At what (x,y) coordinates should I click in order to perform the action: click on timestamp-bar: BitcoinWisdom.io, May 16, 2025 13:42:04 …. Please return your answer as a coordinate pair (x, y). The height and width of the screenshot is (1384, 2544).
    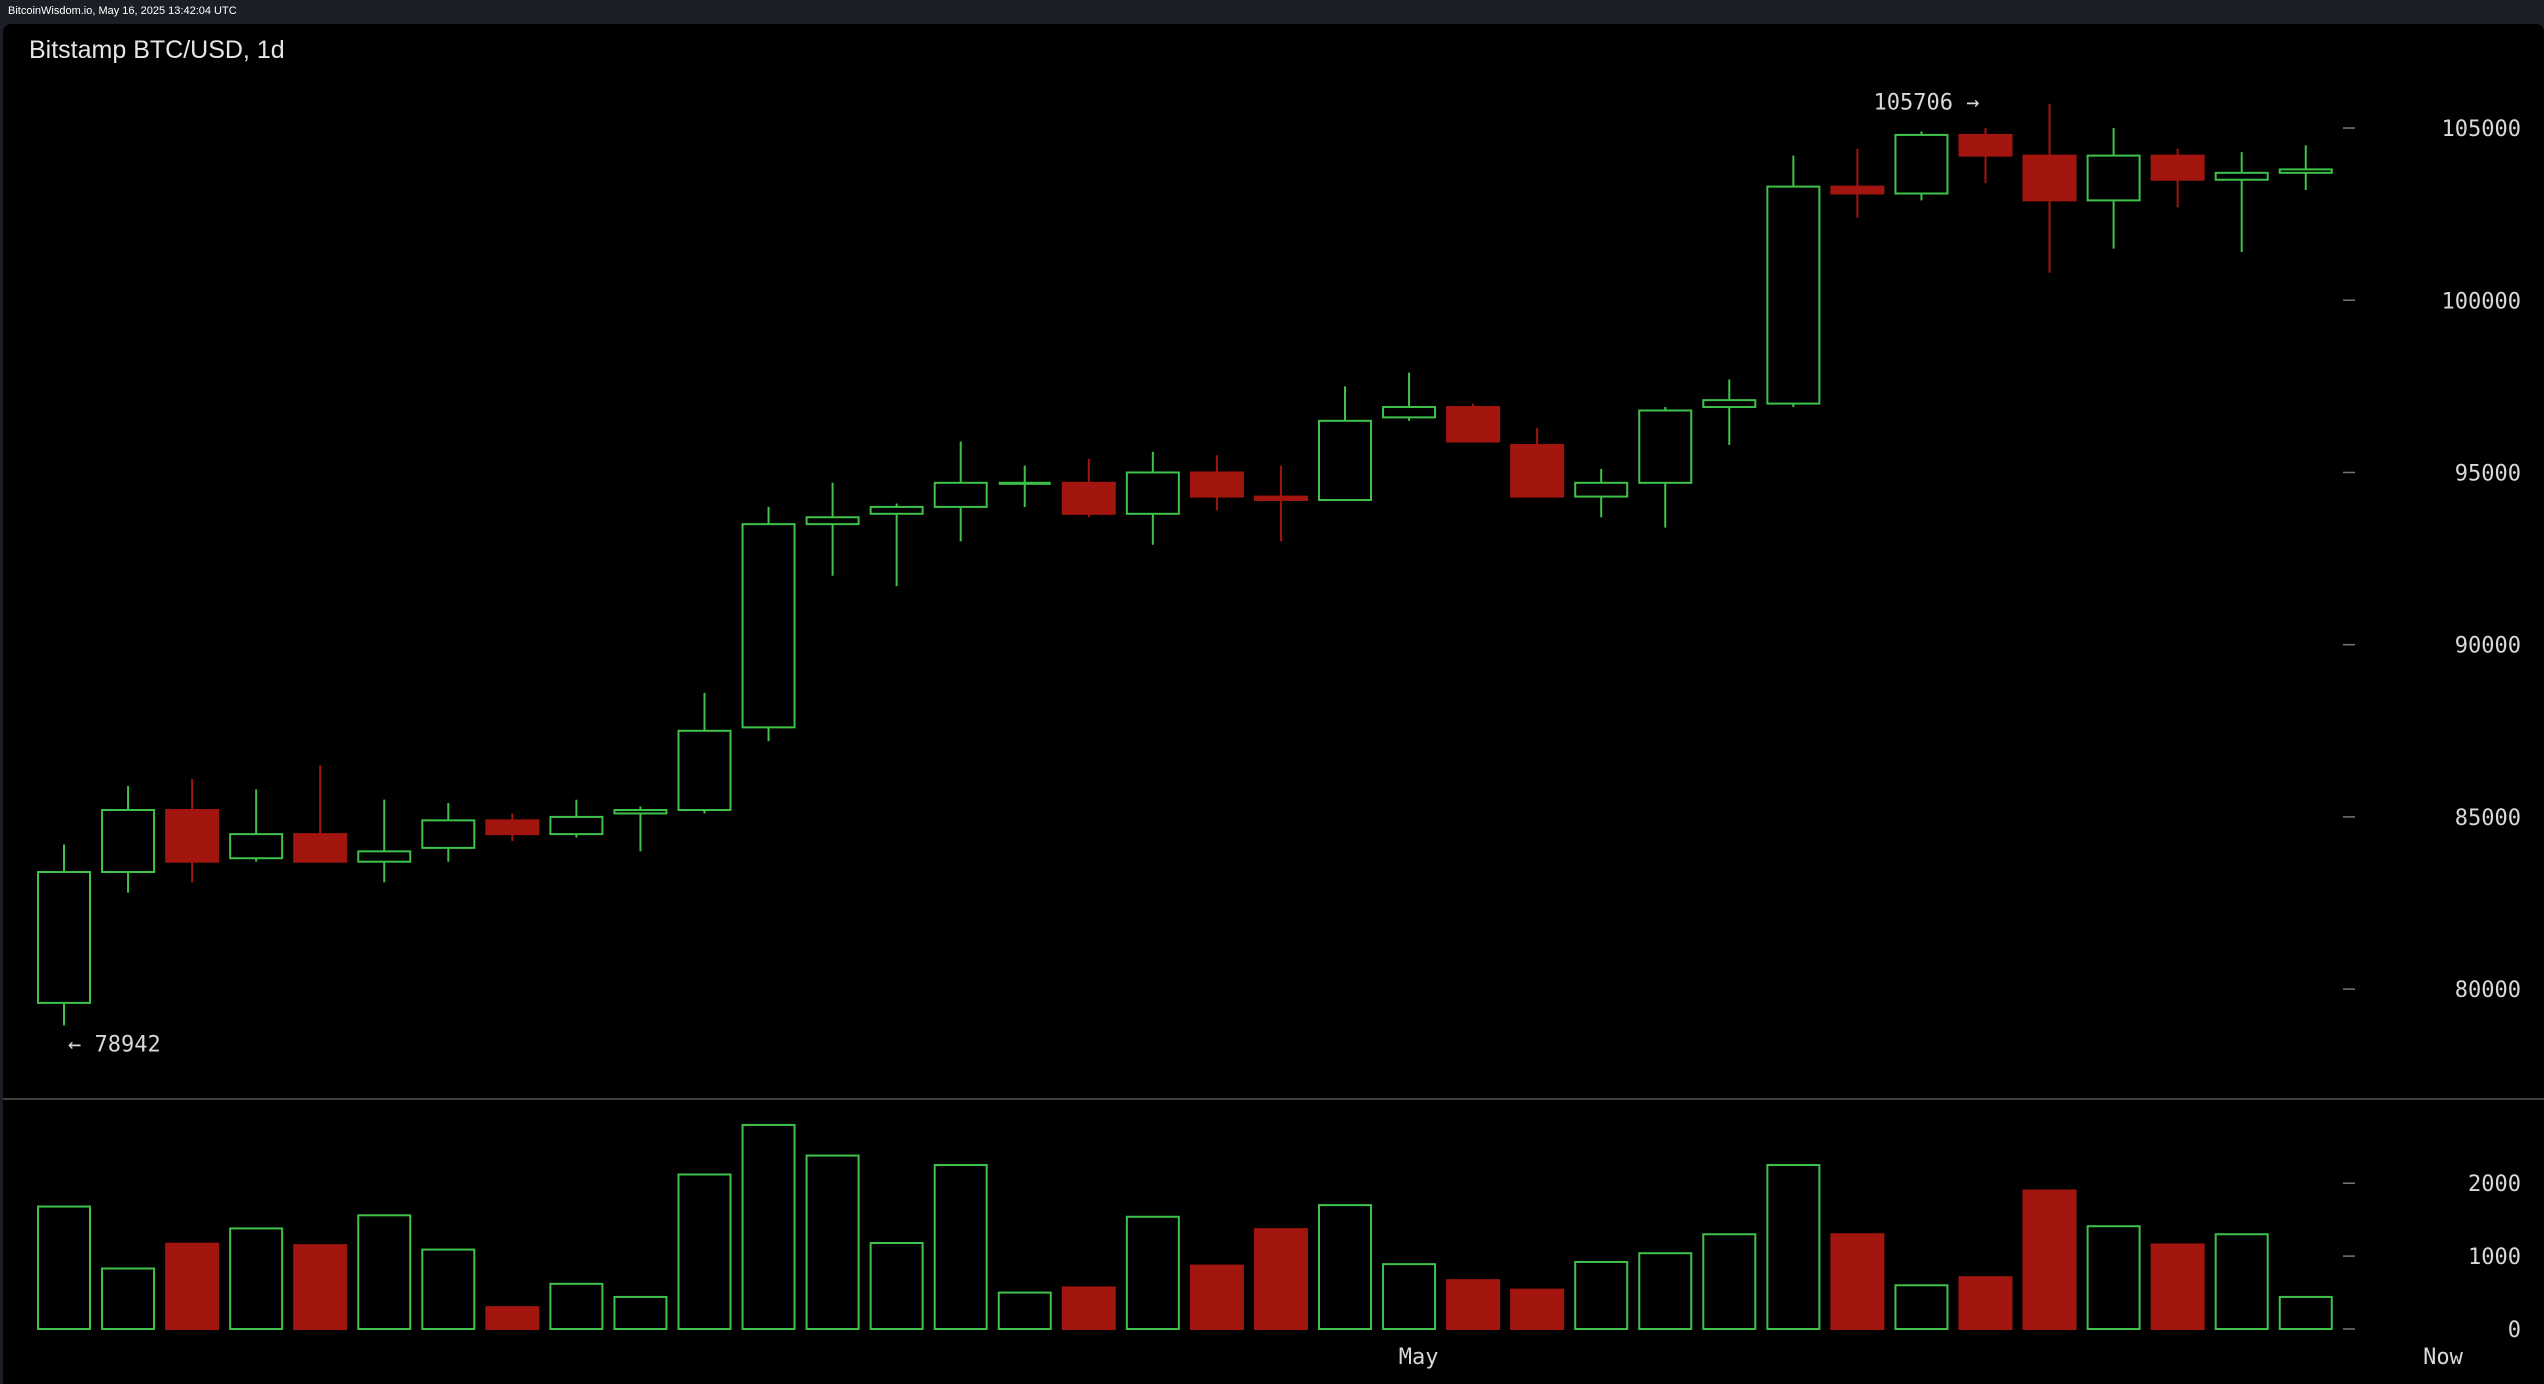
    Looking at the image, I should click on (122, 11).